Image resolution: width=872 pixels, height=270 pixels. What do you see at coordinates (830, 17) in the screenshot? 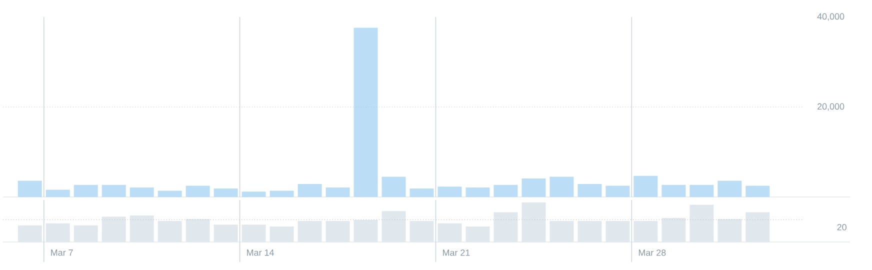
I see `y-tick-label: 40,000` at bounding box center [830, 17].